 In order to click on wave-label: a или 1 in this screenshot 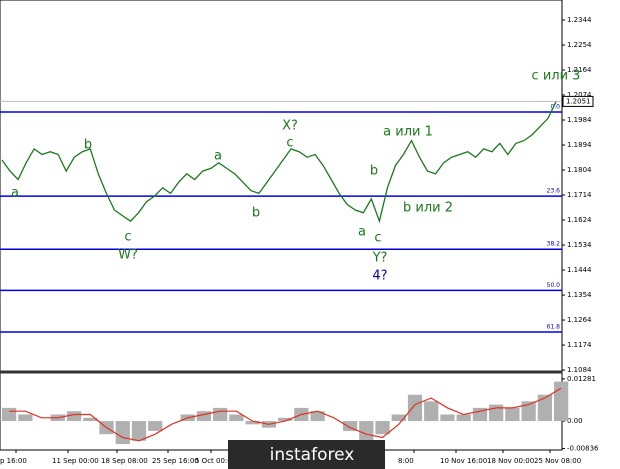, I will do `click(408, 132)`.